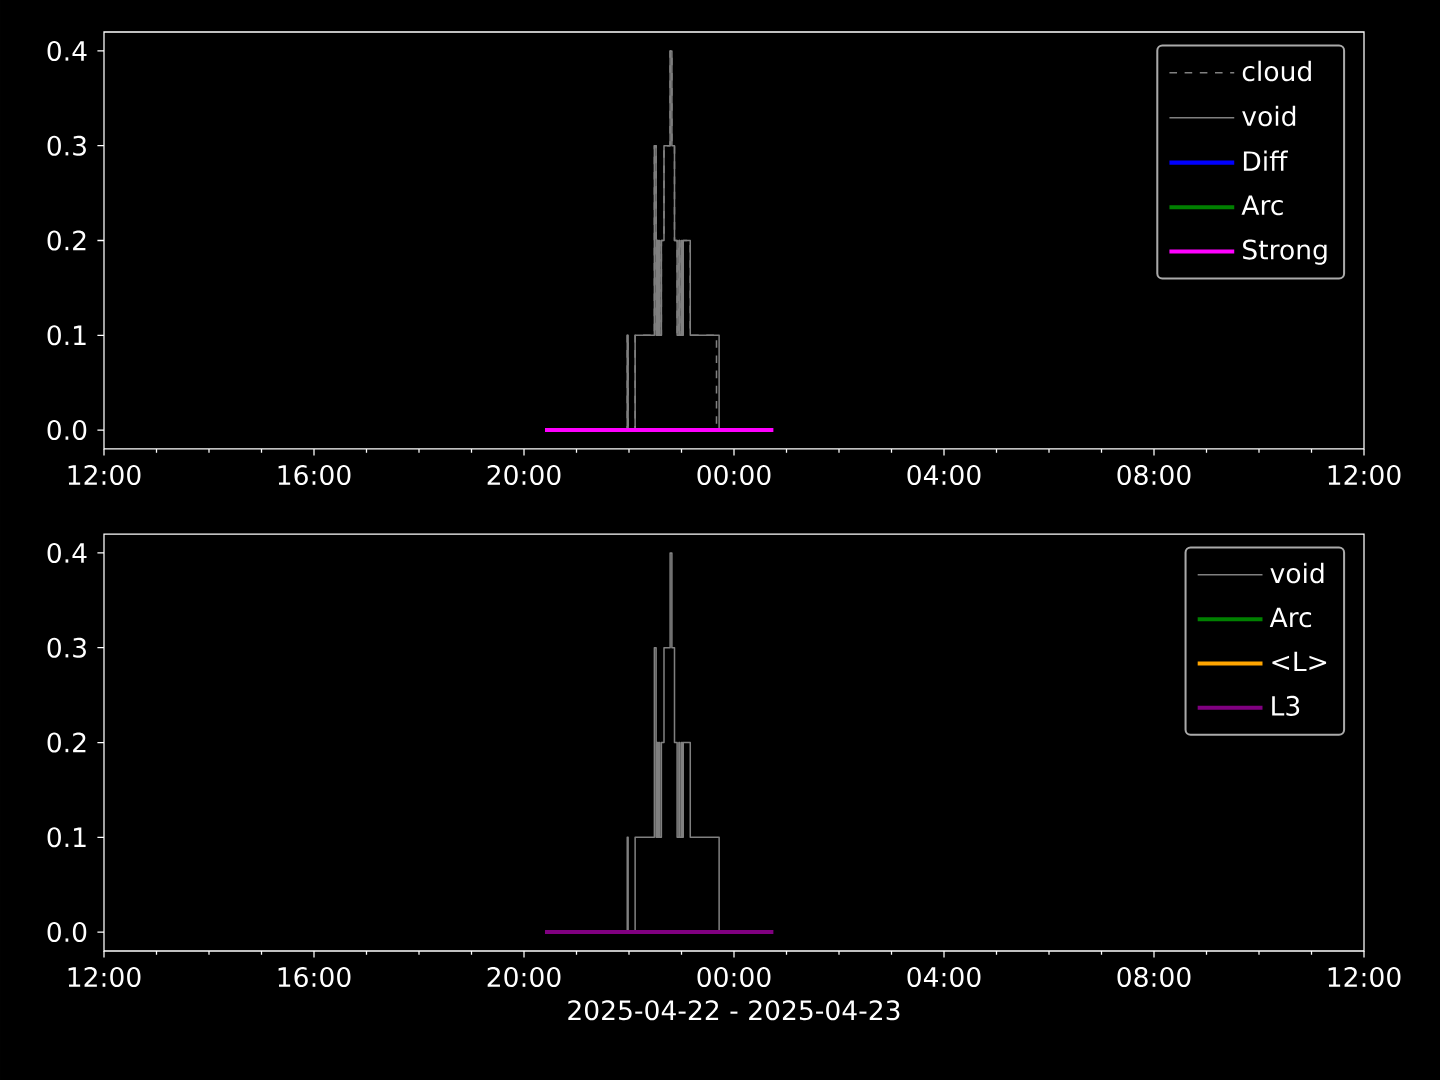 This screenshot has height=1080, width=1440. Describe the element at coordinates (734, 1010) in the screenshot. I see `x-axis-title: 2025-04-22 - 2025-04-23` at that location.